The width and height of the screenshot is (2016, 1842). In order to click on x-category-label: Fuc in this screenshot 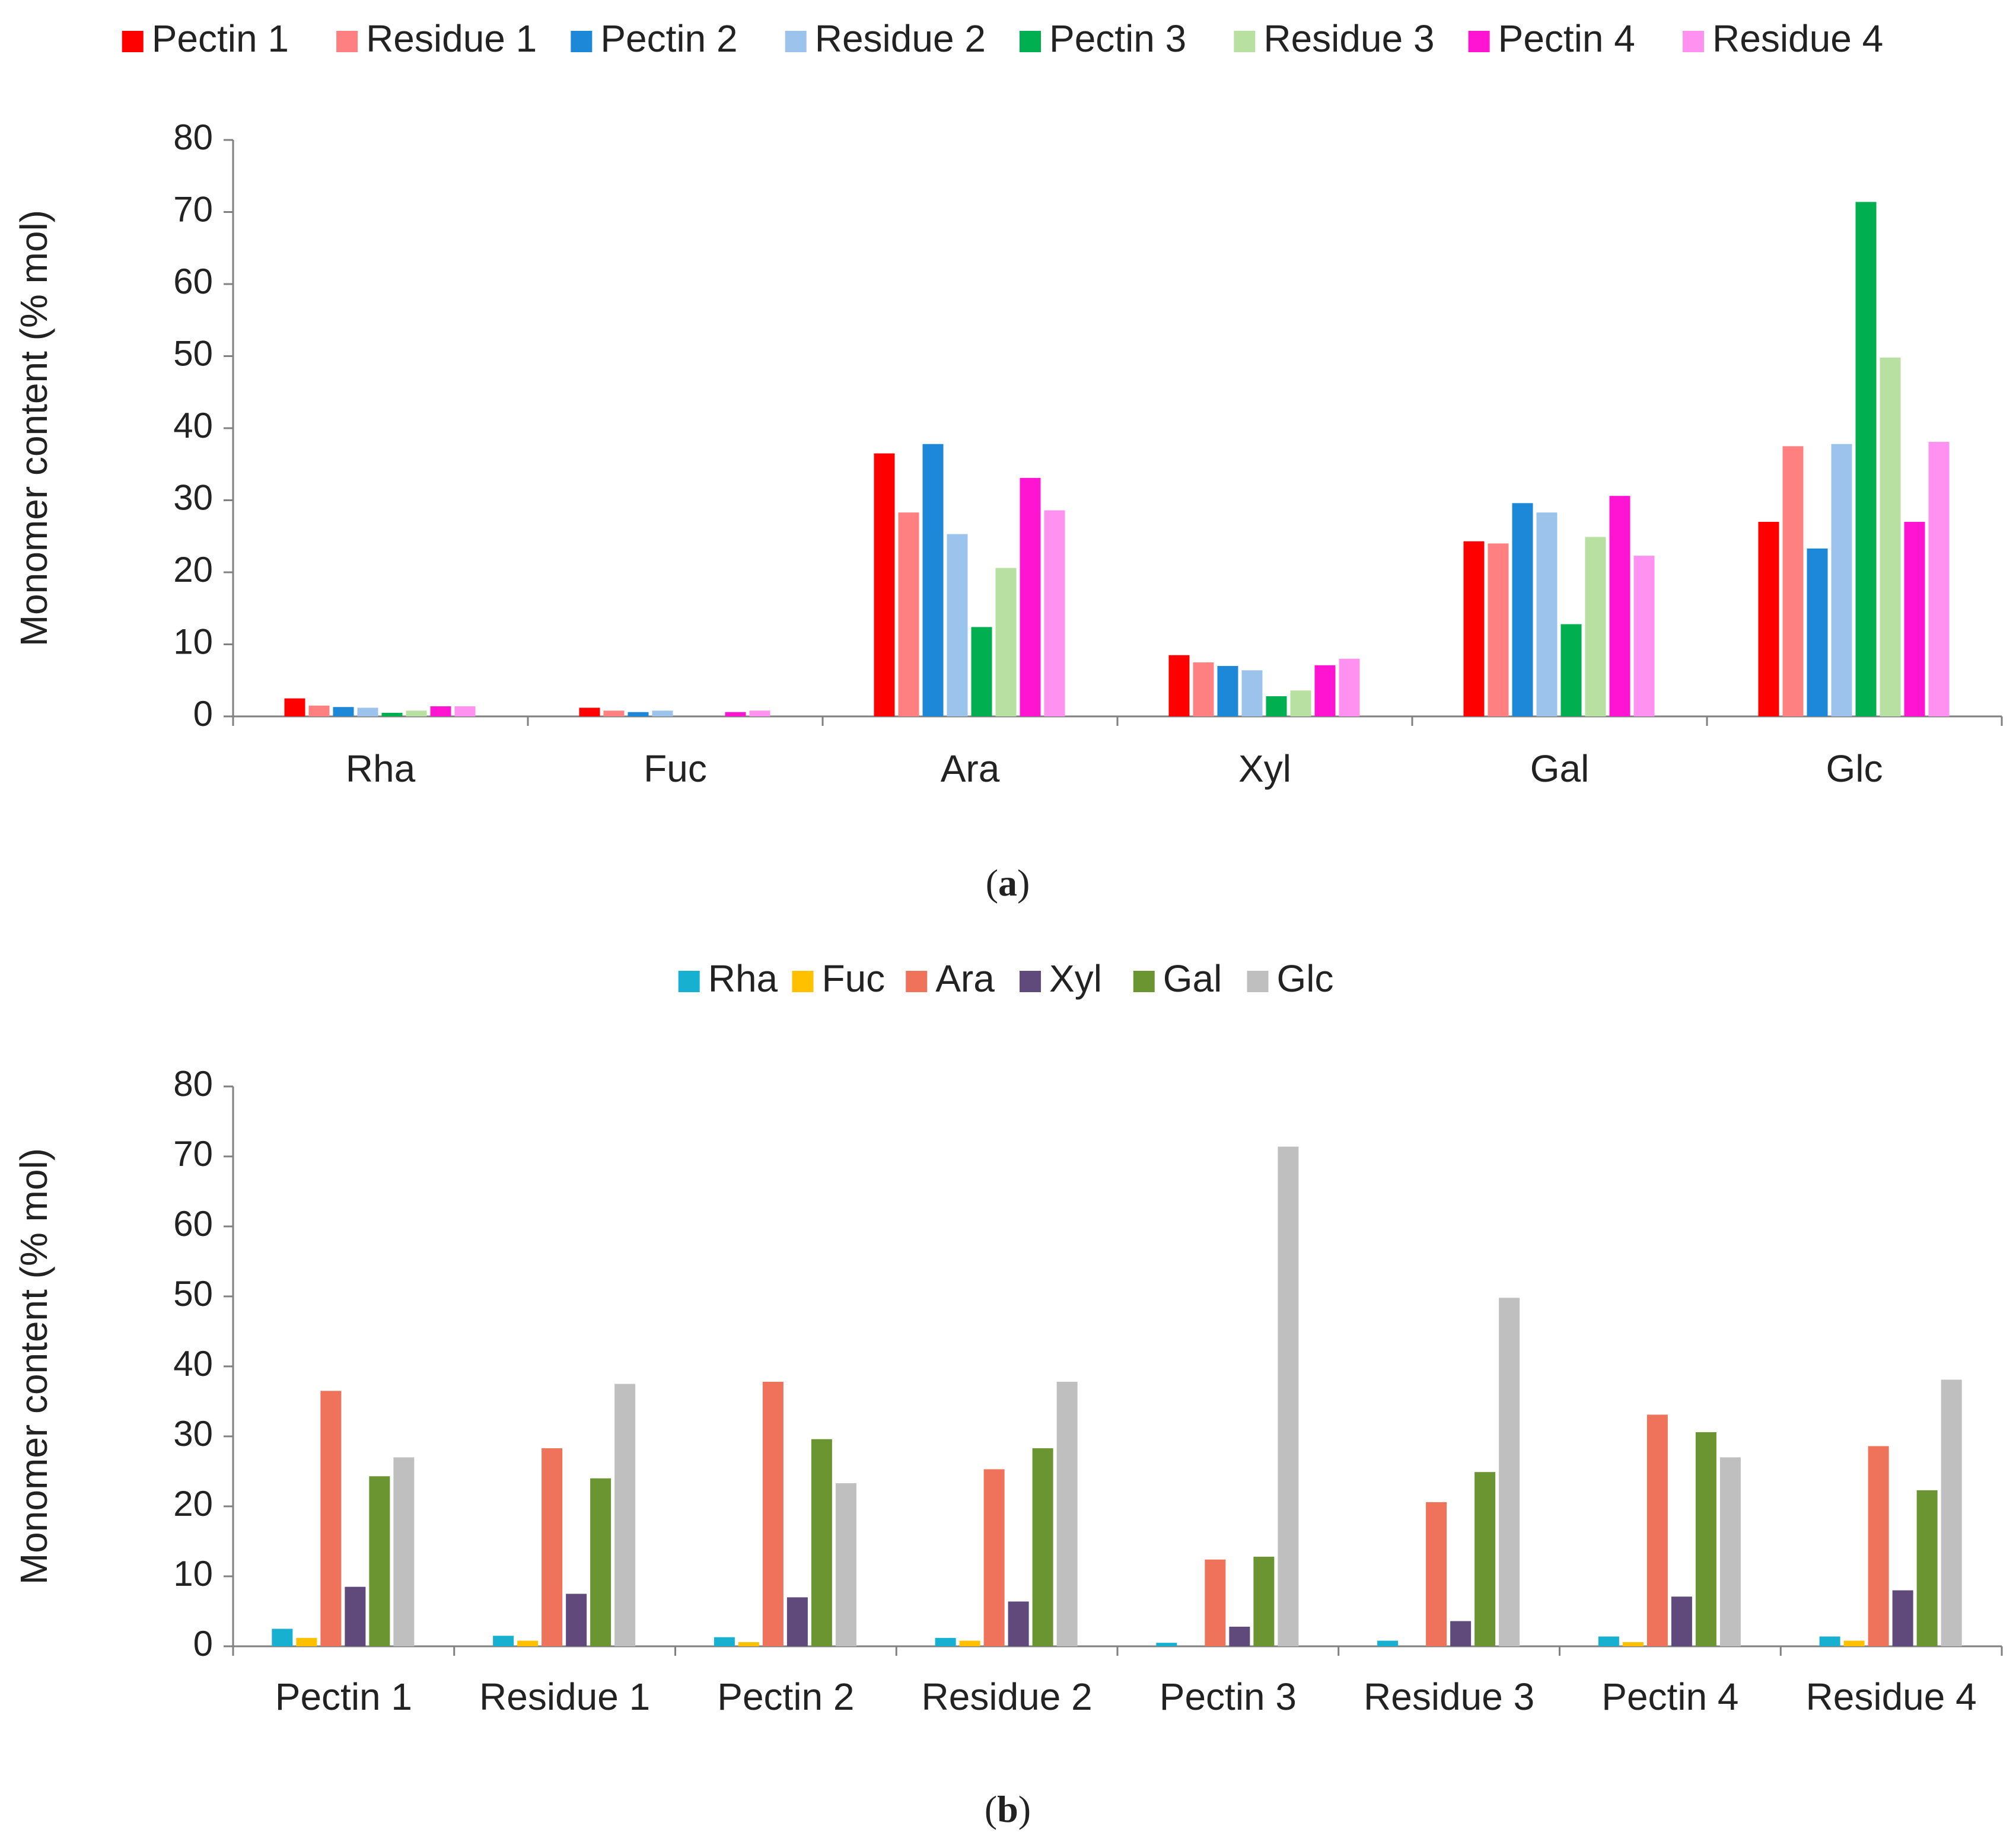, I will do `click(675, 768)`.